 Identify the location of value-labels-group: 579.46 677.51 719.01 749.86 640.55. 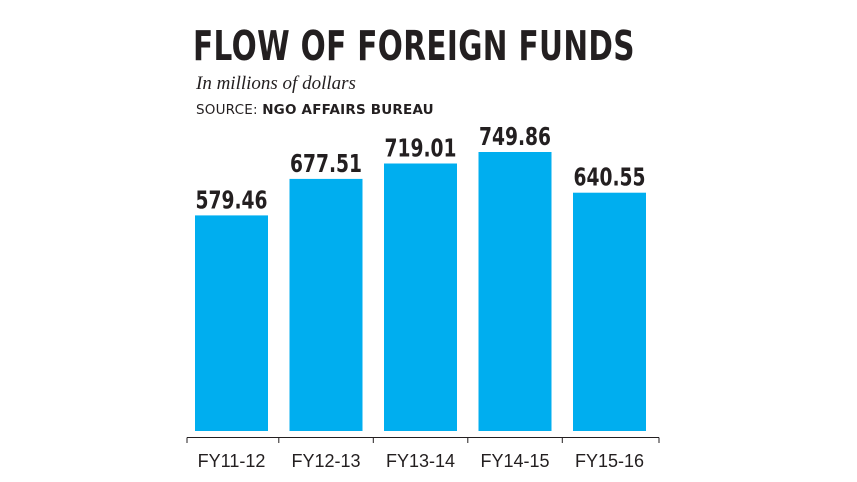
(421, 168).